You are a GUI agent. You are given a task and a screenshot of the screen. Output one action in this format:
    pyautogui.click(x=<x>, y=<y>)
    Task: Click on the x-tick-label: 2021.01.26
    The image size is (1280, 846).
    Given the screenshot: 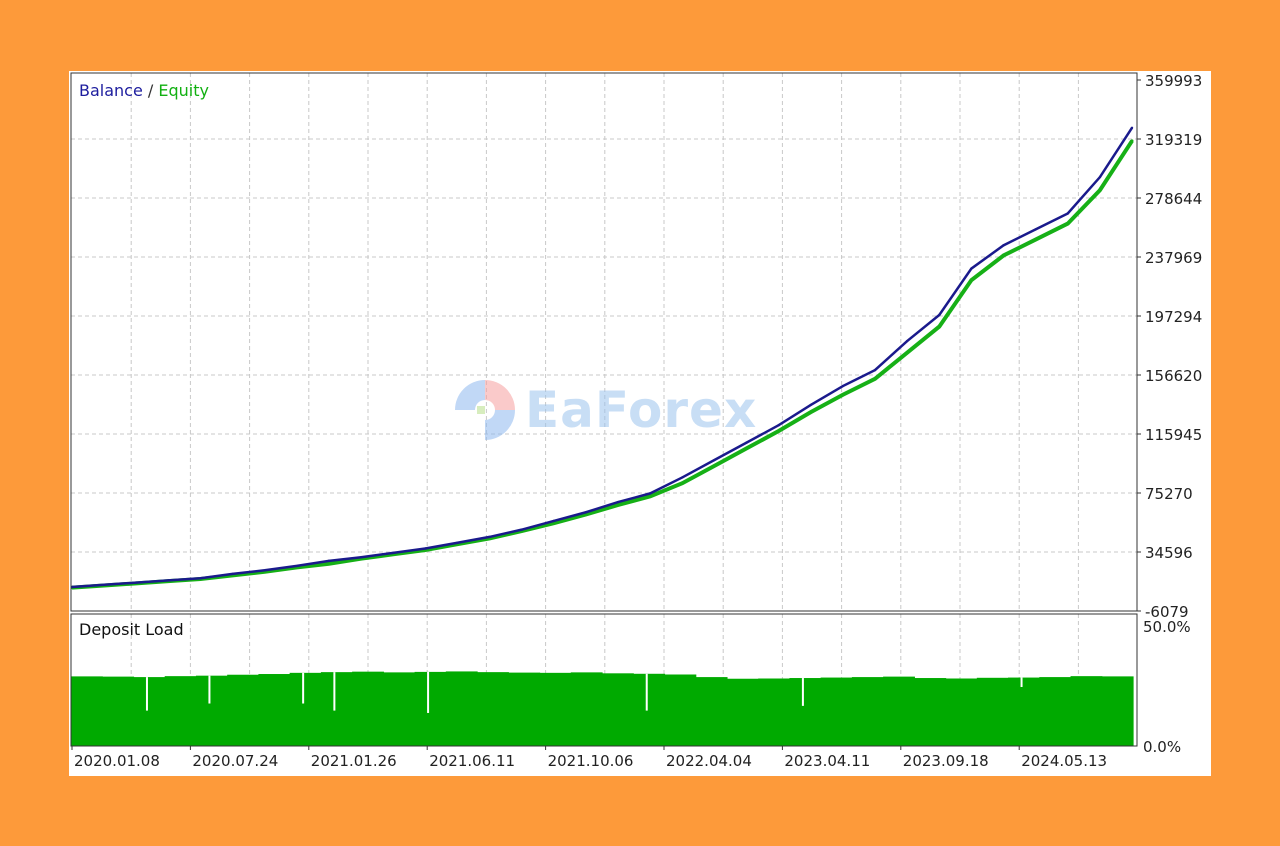 What is the action you would take?
    pyautogui.click(x=354, y=761)
    